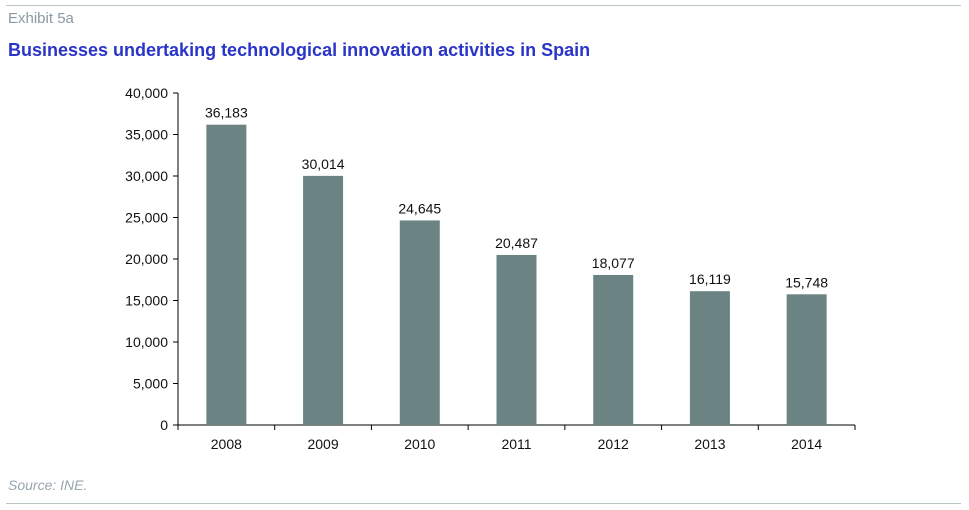  What do you see at coordinates (710, 279) in the screenshot?
I see `data-label-2013: 16,119` at bounding box center [710, 279].